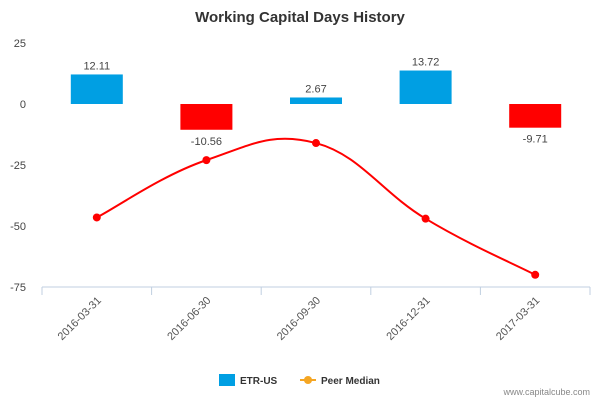 The width and height of the screenshot is (600, 400). I want to click on legend-swatch-point, so click(308, 380).